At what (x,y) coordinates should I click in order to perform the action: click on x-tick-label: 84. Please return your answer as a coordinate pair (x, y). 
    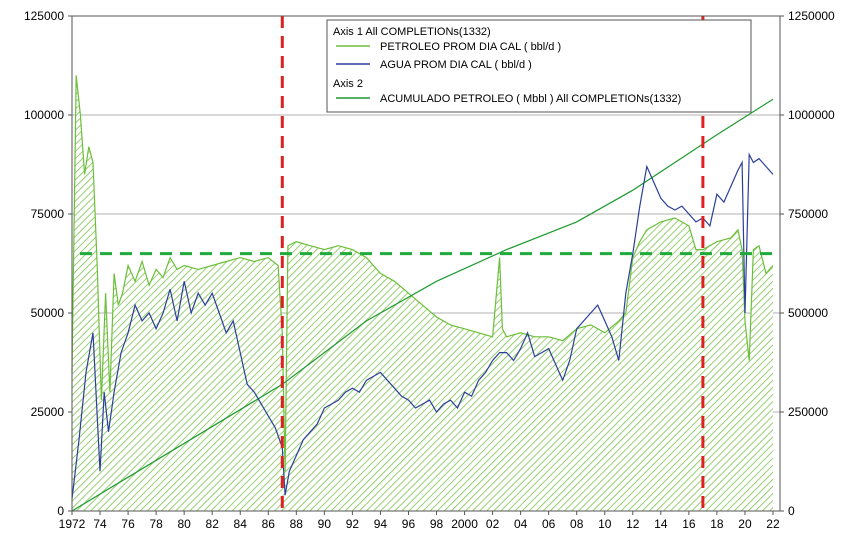
    Looking at the image, I should click on (241, 524).